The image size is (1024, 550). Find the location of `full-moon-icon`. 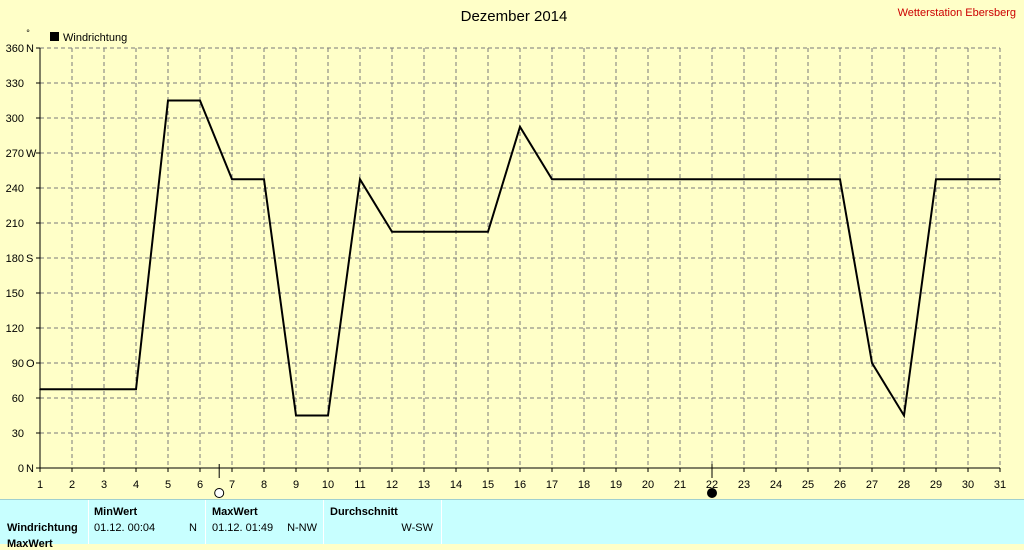

full-moon-icon is located at coordinates (219, 493).